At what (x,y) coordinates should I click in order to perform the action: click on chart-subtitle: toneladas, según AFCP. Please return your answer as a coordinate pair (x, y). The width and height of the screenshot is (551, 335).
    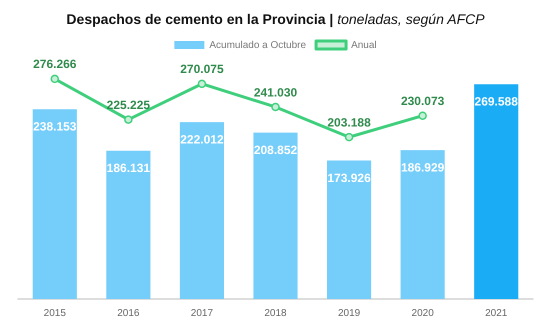
    Looking at the image, I should click on (411, 19).